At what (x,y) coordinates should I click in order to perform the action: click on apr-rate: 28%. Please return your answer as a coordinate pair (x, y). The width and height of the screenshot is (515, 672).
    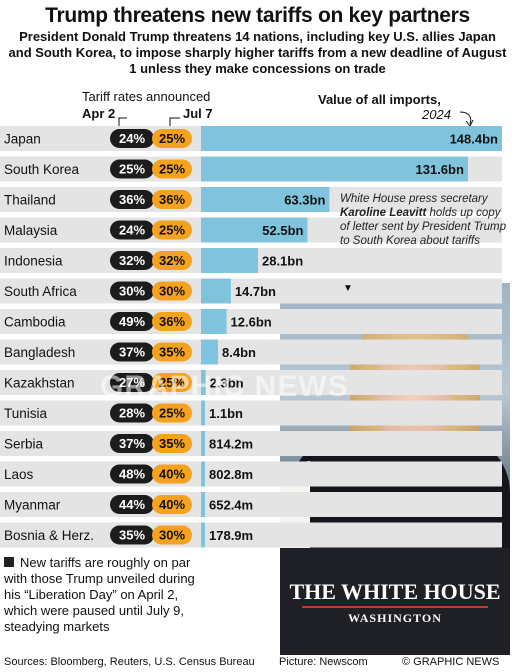
    Looking at the image, I should click on (132, 413).